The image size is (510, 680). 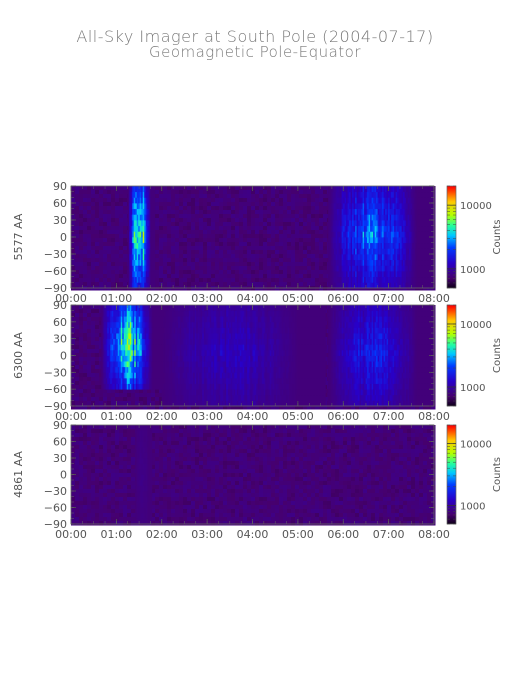 What do you see at coordinates (18, 236) in the screenshot?
I see `y-axis-label: 5577 AA` at bounding box center [18, 236].